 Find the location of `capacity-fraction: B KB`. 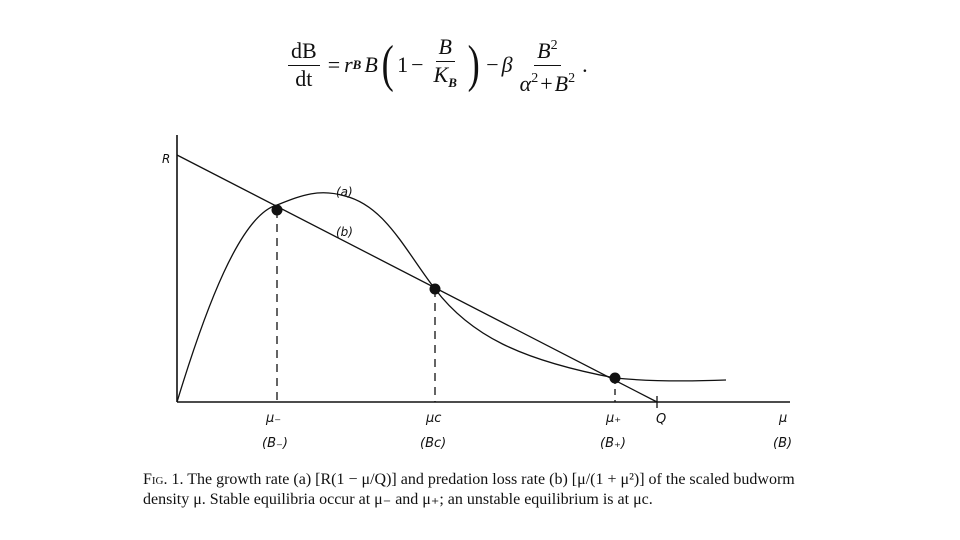

capacity-fraction: B KB is located at coordinates (445, 65).